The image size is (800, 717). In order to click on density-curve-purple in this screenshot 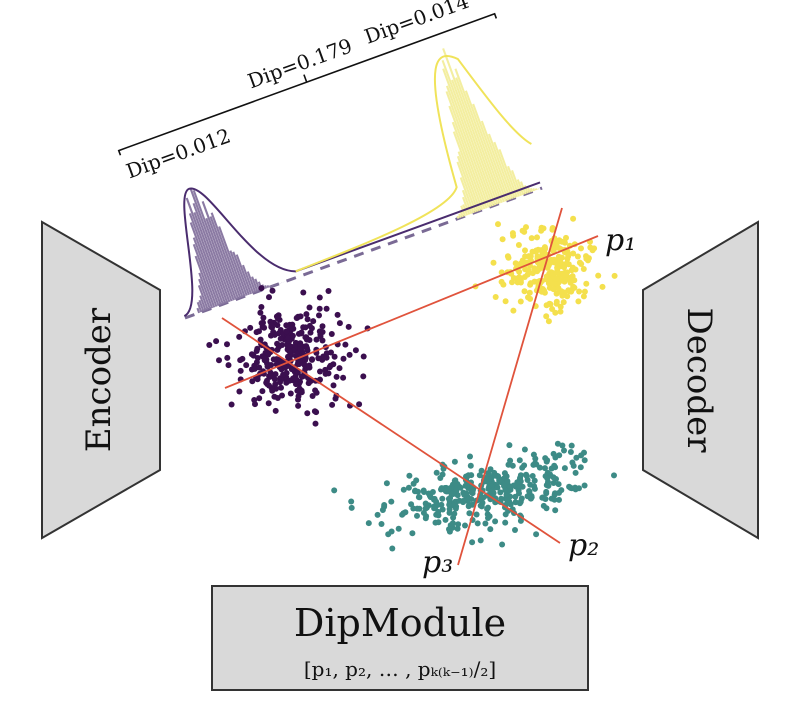, I will do `click(362, 249)`.